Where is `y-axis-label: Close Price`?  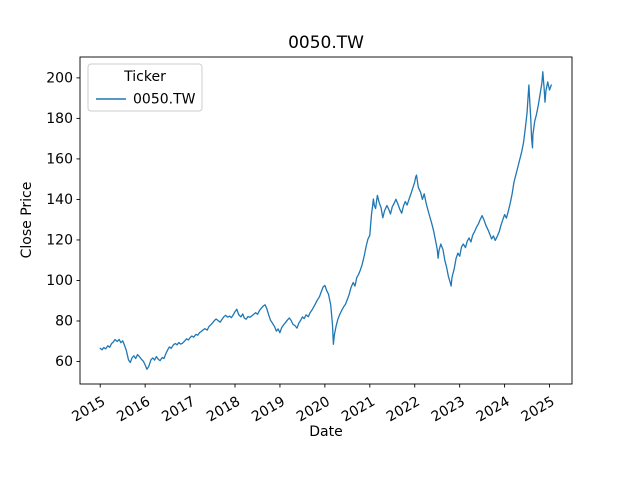
y-axis-label: Close Price is located at coordinates (27, 220).